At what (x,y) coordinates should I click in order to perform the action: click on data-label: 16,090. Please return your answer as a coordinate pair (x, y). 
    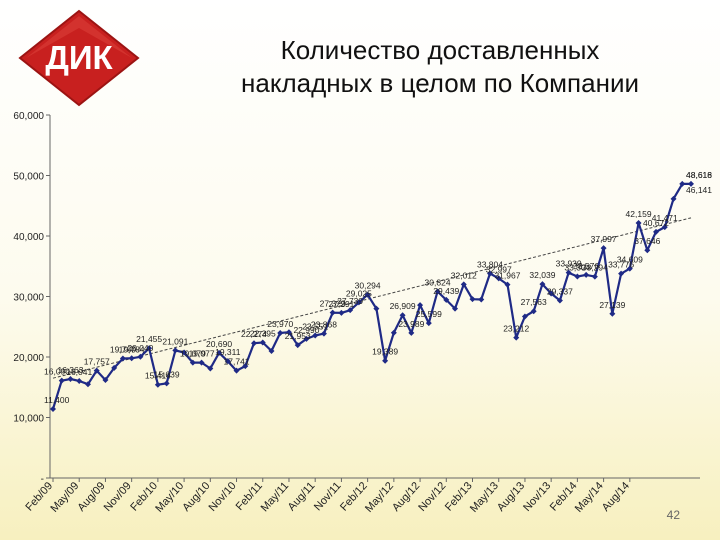
    Looking at the image, I should click on (57, 372).